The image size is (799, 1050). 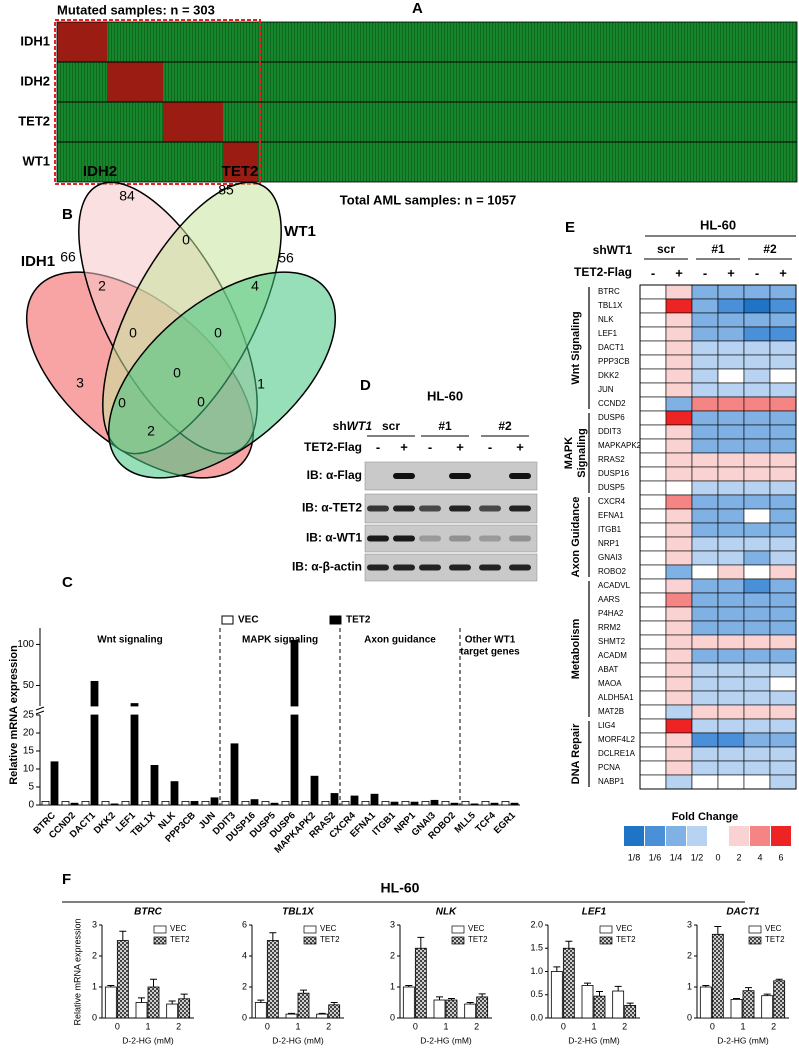 What do you see at coordinates (40, 708) in the screenshot?
I see `axis-break` at bounding box center [40, 708].